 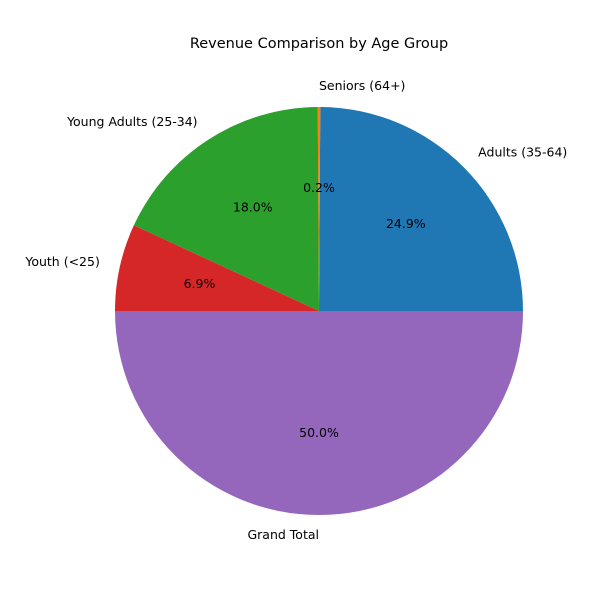 What do you see at coordinates (253, 207) in the screenshot?
I see `pie-percent-2: 18.0%` at bounding box center [253, 207].